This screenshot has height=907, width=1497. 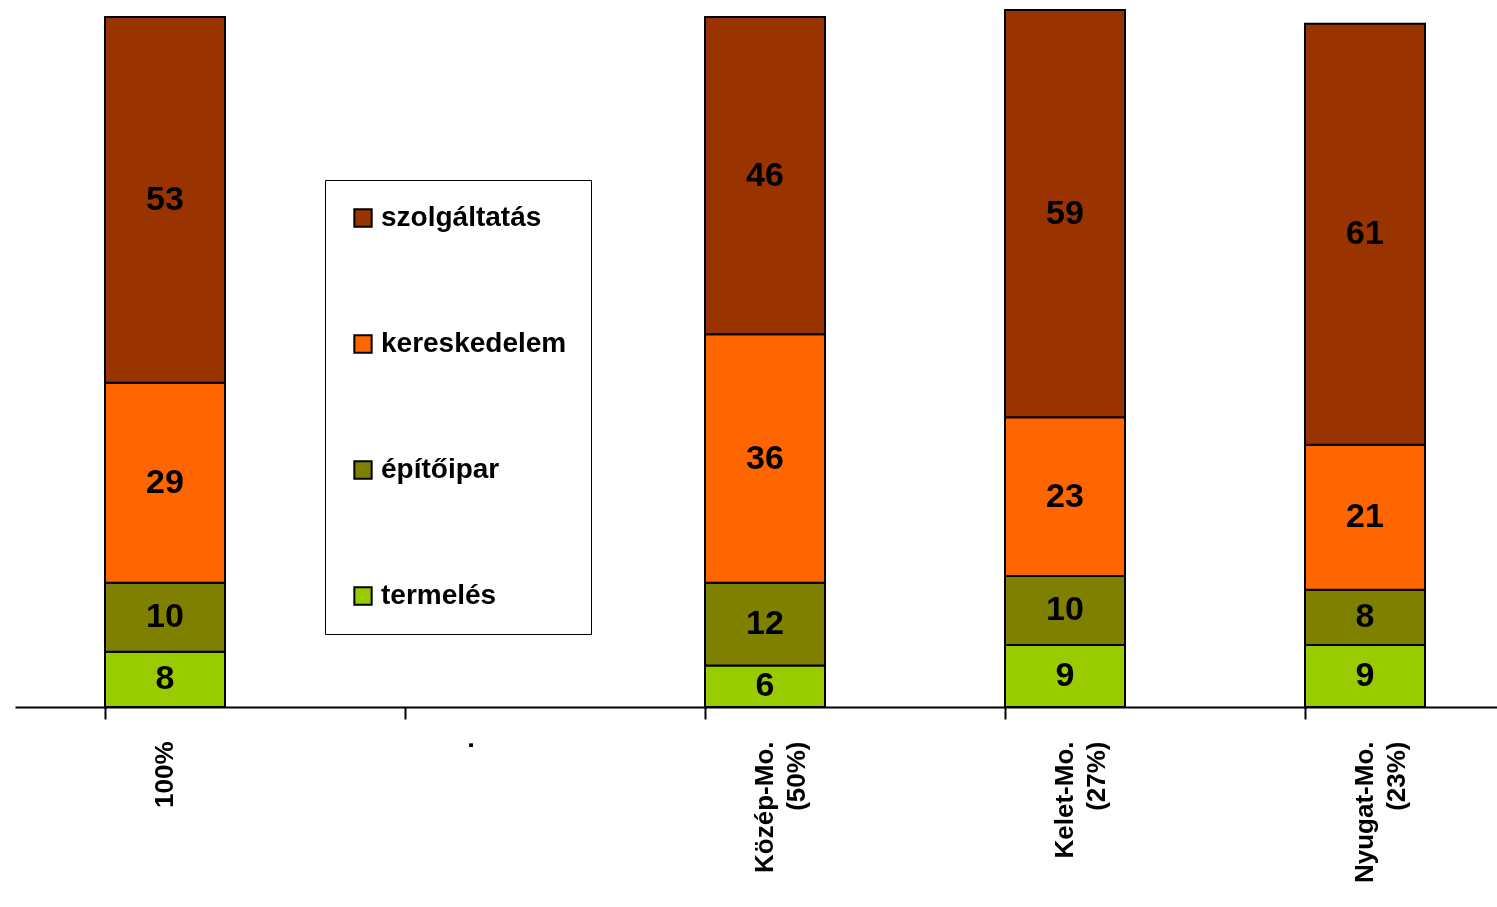 I want to click on x-tick-label: Kelet-Mo. (27%), so click(x=1080, y=800).